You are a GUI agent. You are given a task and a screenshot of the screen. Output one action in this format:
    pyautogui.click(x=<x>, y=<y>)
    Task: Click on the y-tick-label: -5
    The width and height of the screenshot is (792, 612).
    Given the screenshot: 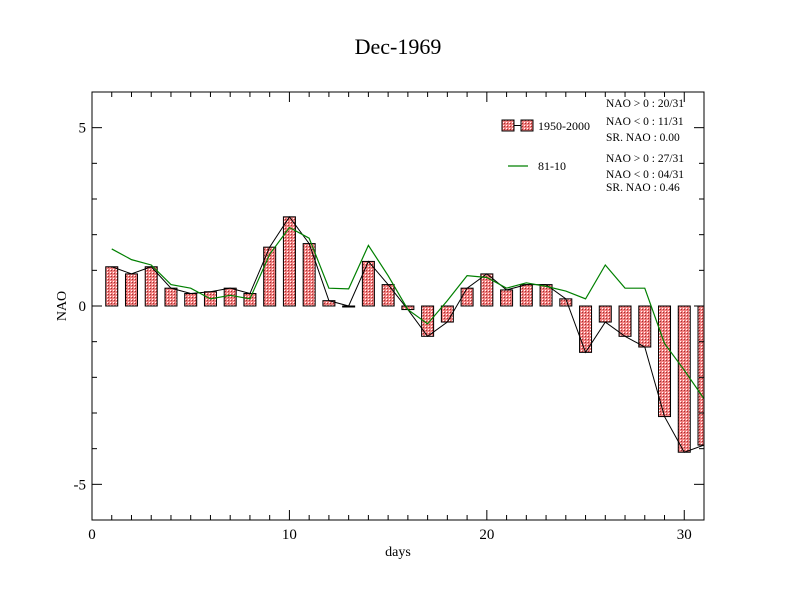 What is the action you would take?
    pyautogui.click(x=80, y=485)
    